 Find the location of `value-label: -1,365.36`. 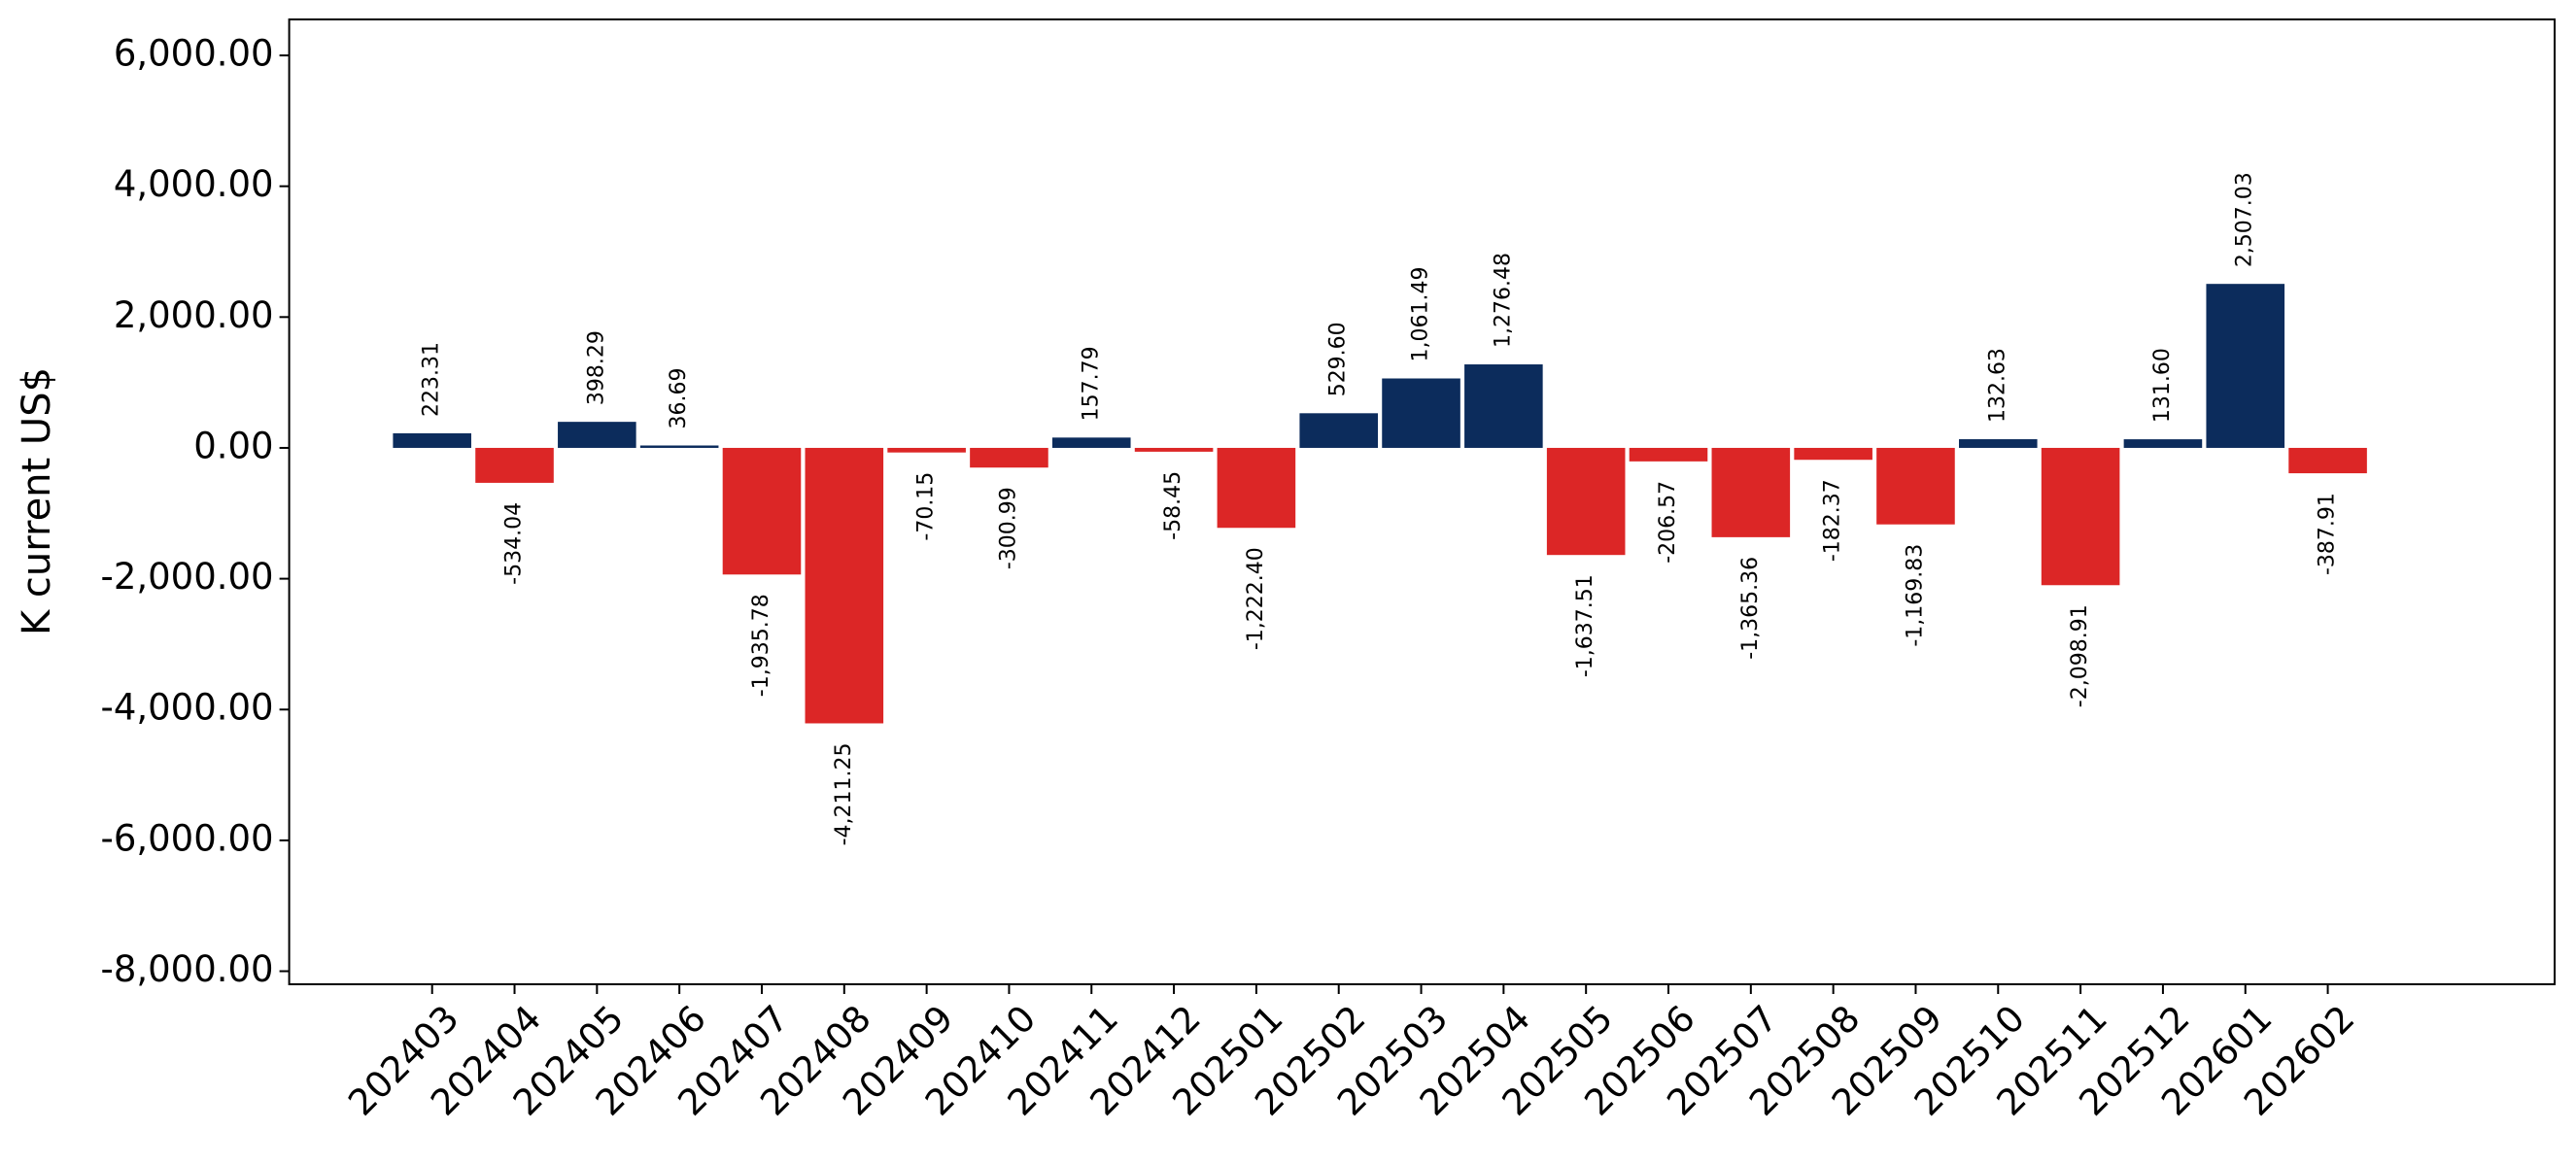

value-label: -1,365.36 is located at coordinates (1750, 608).